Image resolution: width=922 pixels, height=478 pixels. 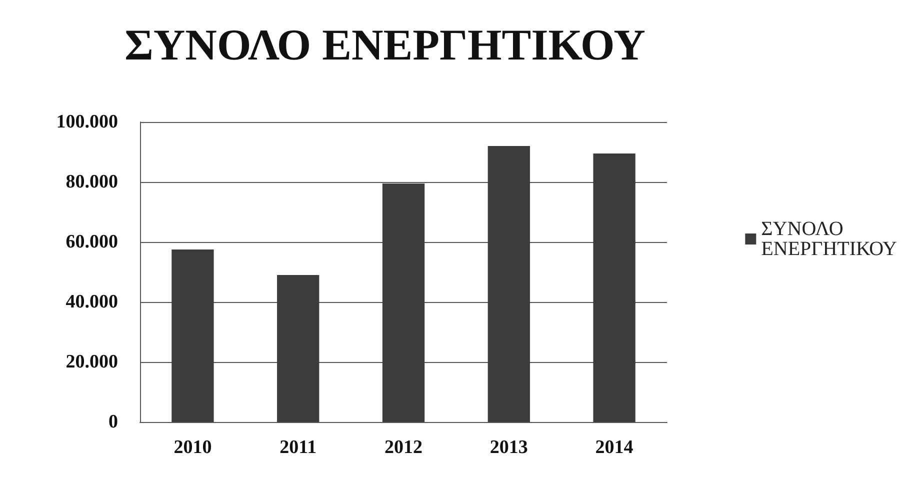 What do you see at coordinates (829, 239) in the screenshot?
I see `legend-label: ΣΥΝΟΛΟ ΕΝΕΡΓΗΤΙΚΟΥ` at bounding box center [829, 239].